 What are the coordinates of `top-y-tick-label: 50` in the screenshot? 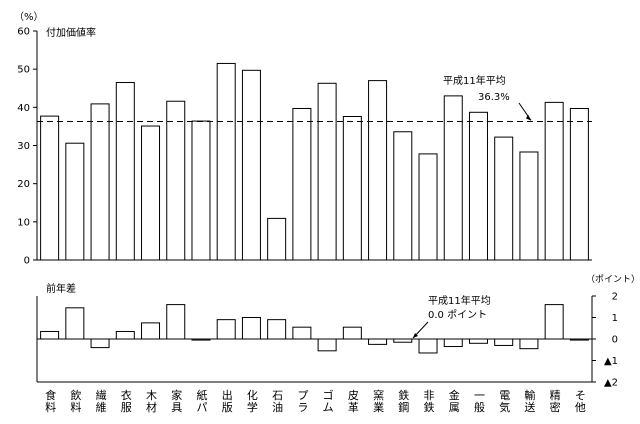 It's located at (23, 70).